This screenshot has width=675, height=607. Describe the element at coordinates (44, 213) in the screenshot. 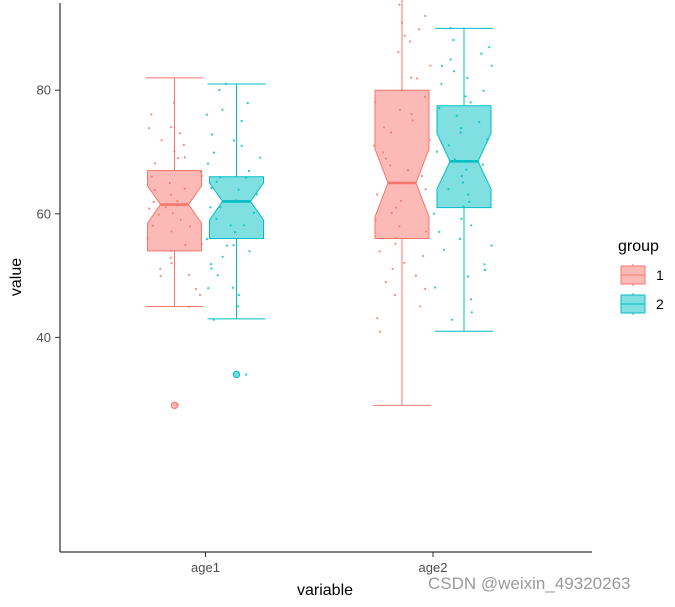

I see `y-tick-label: 60` at that location.